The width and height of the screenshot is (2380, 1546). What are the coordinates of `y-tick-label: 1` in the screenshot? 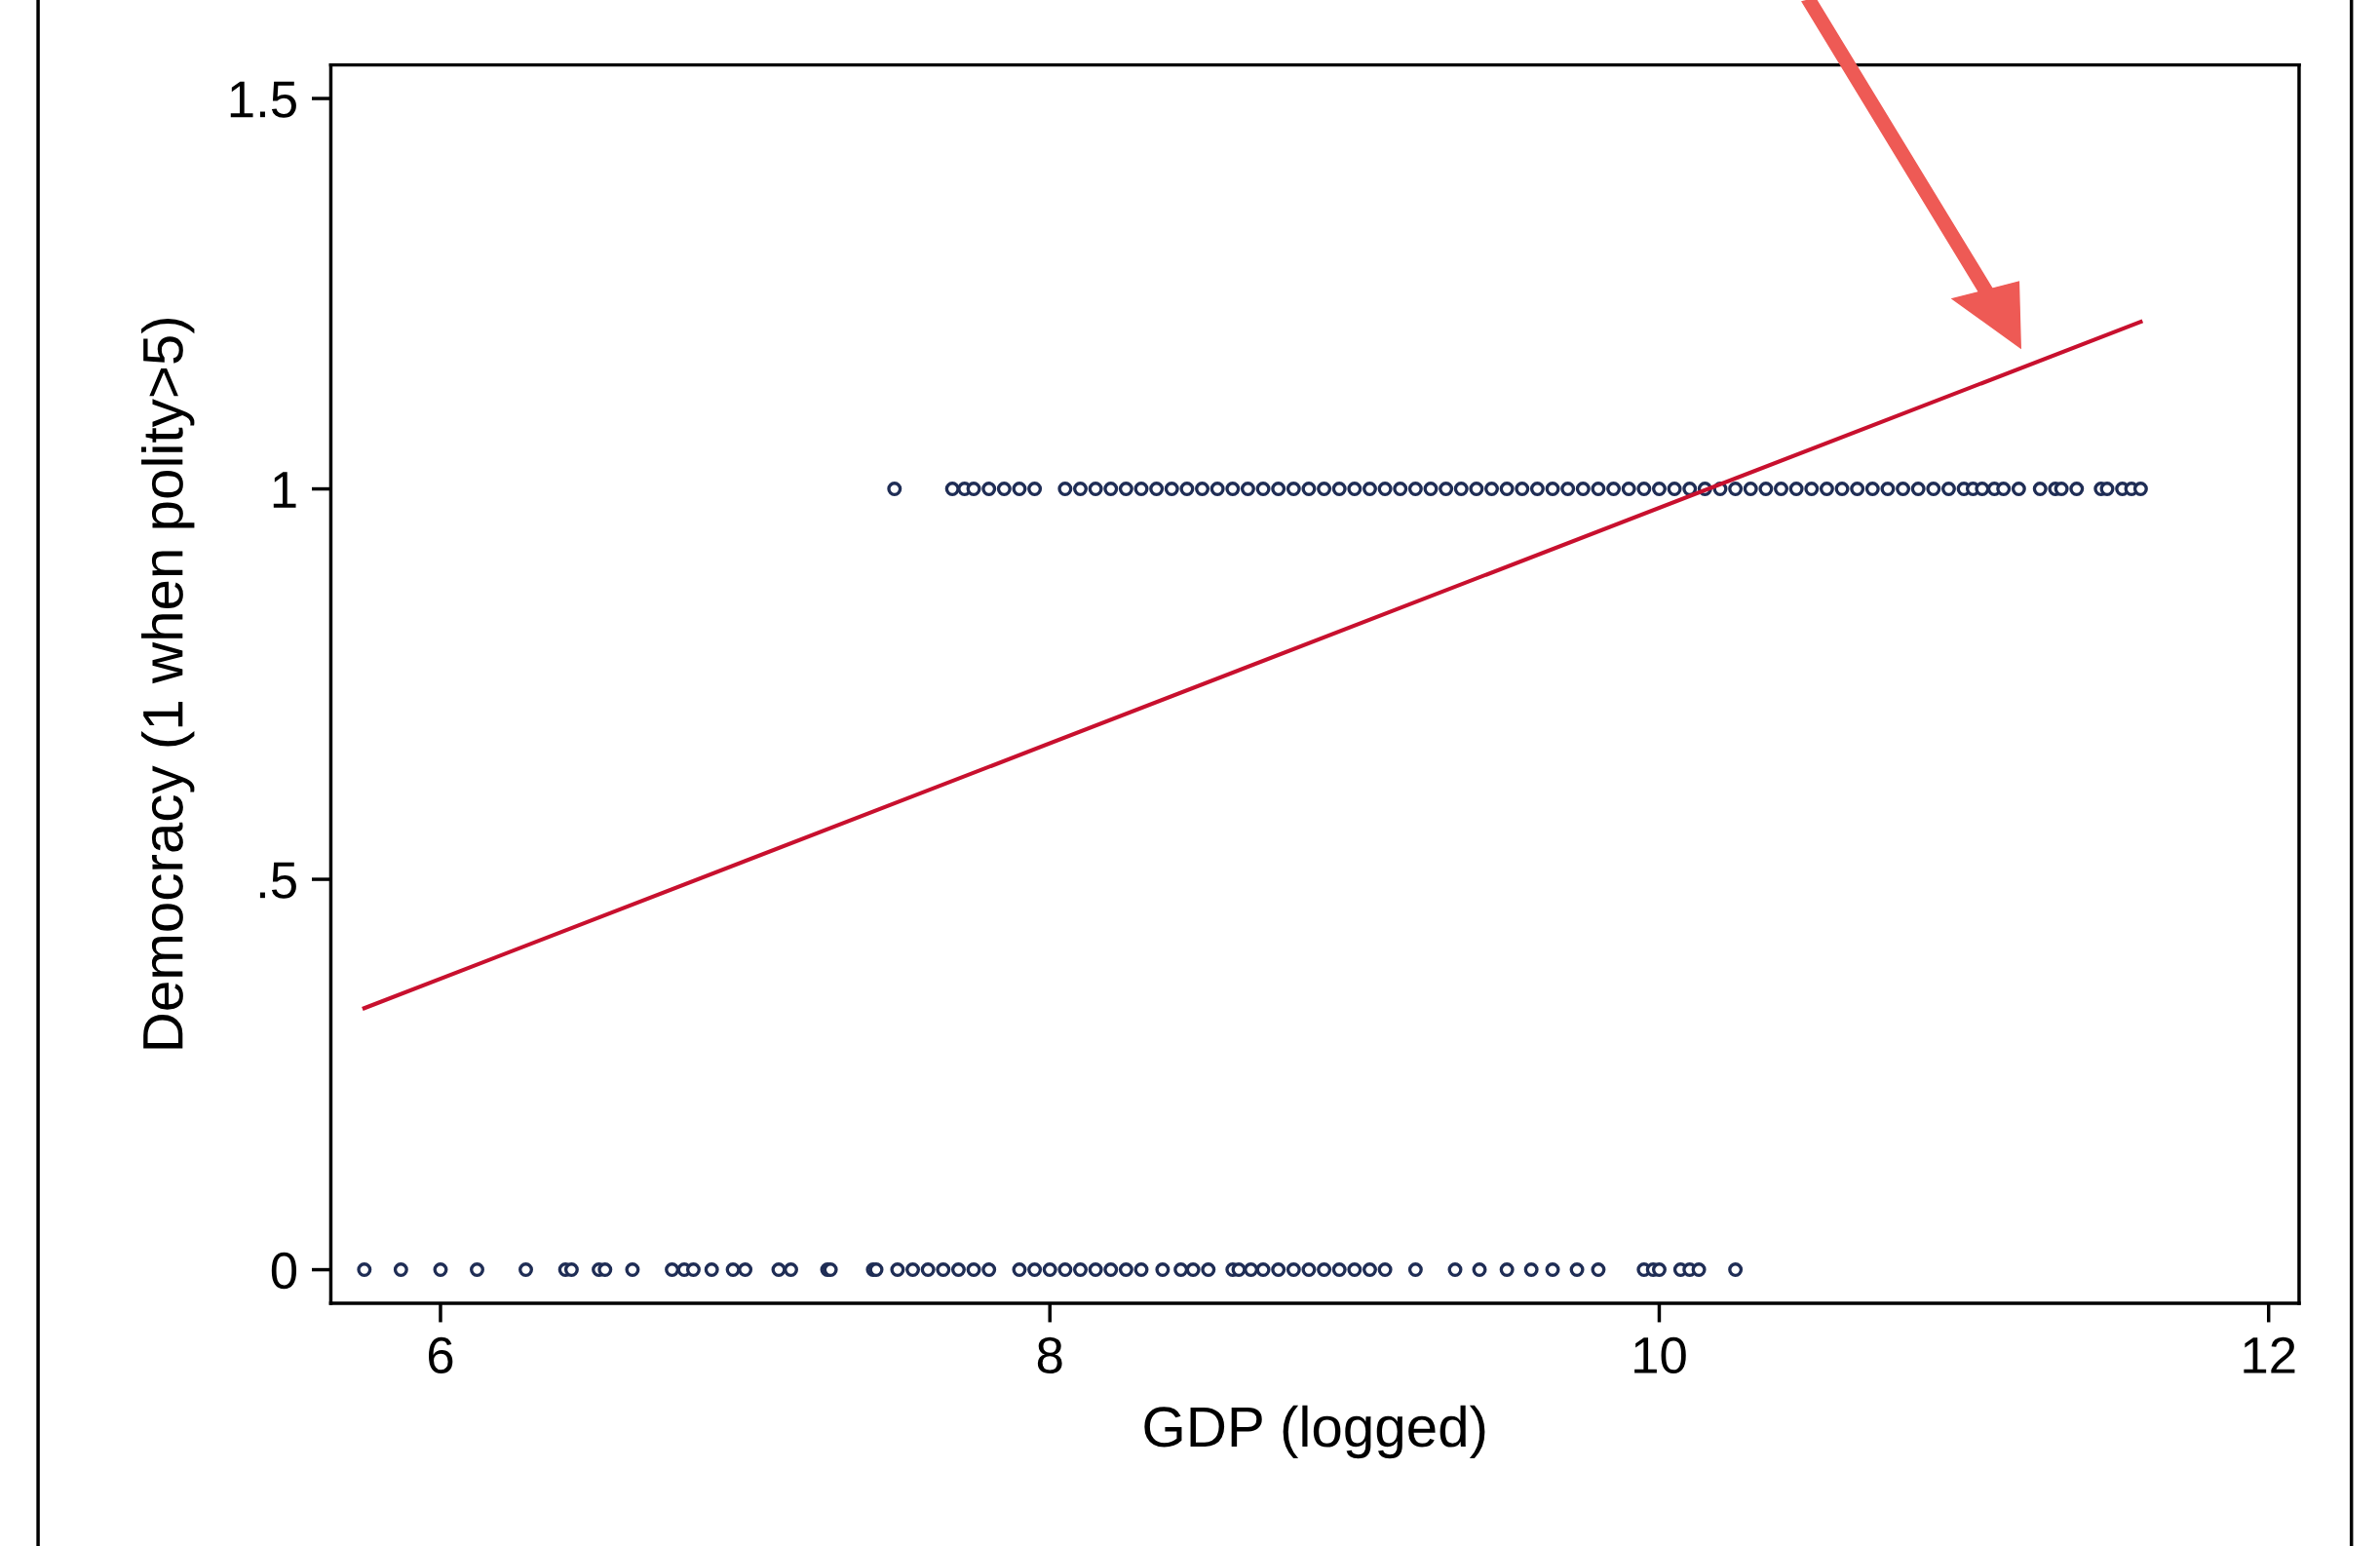 It's located at (284, 490).